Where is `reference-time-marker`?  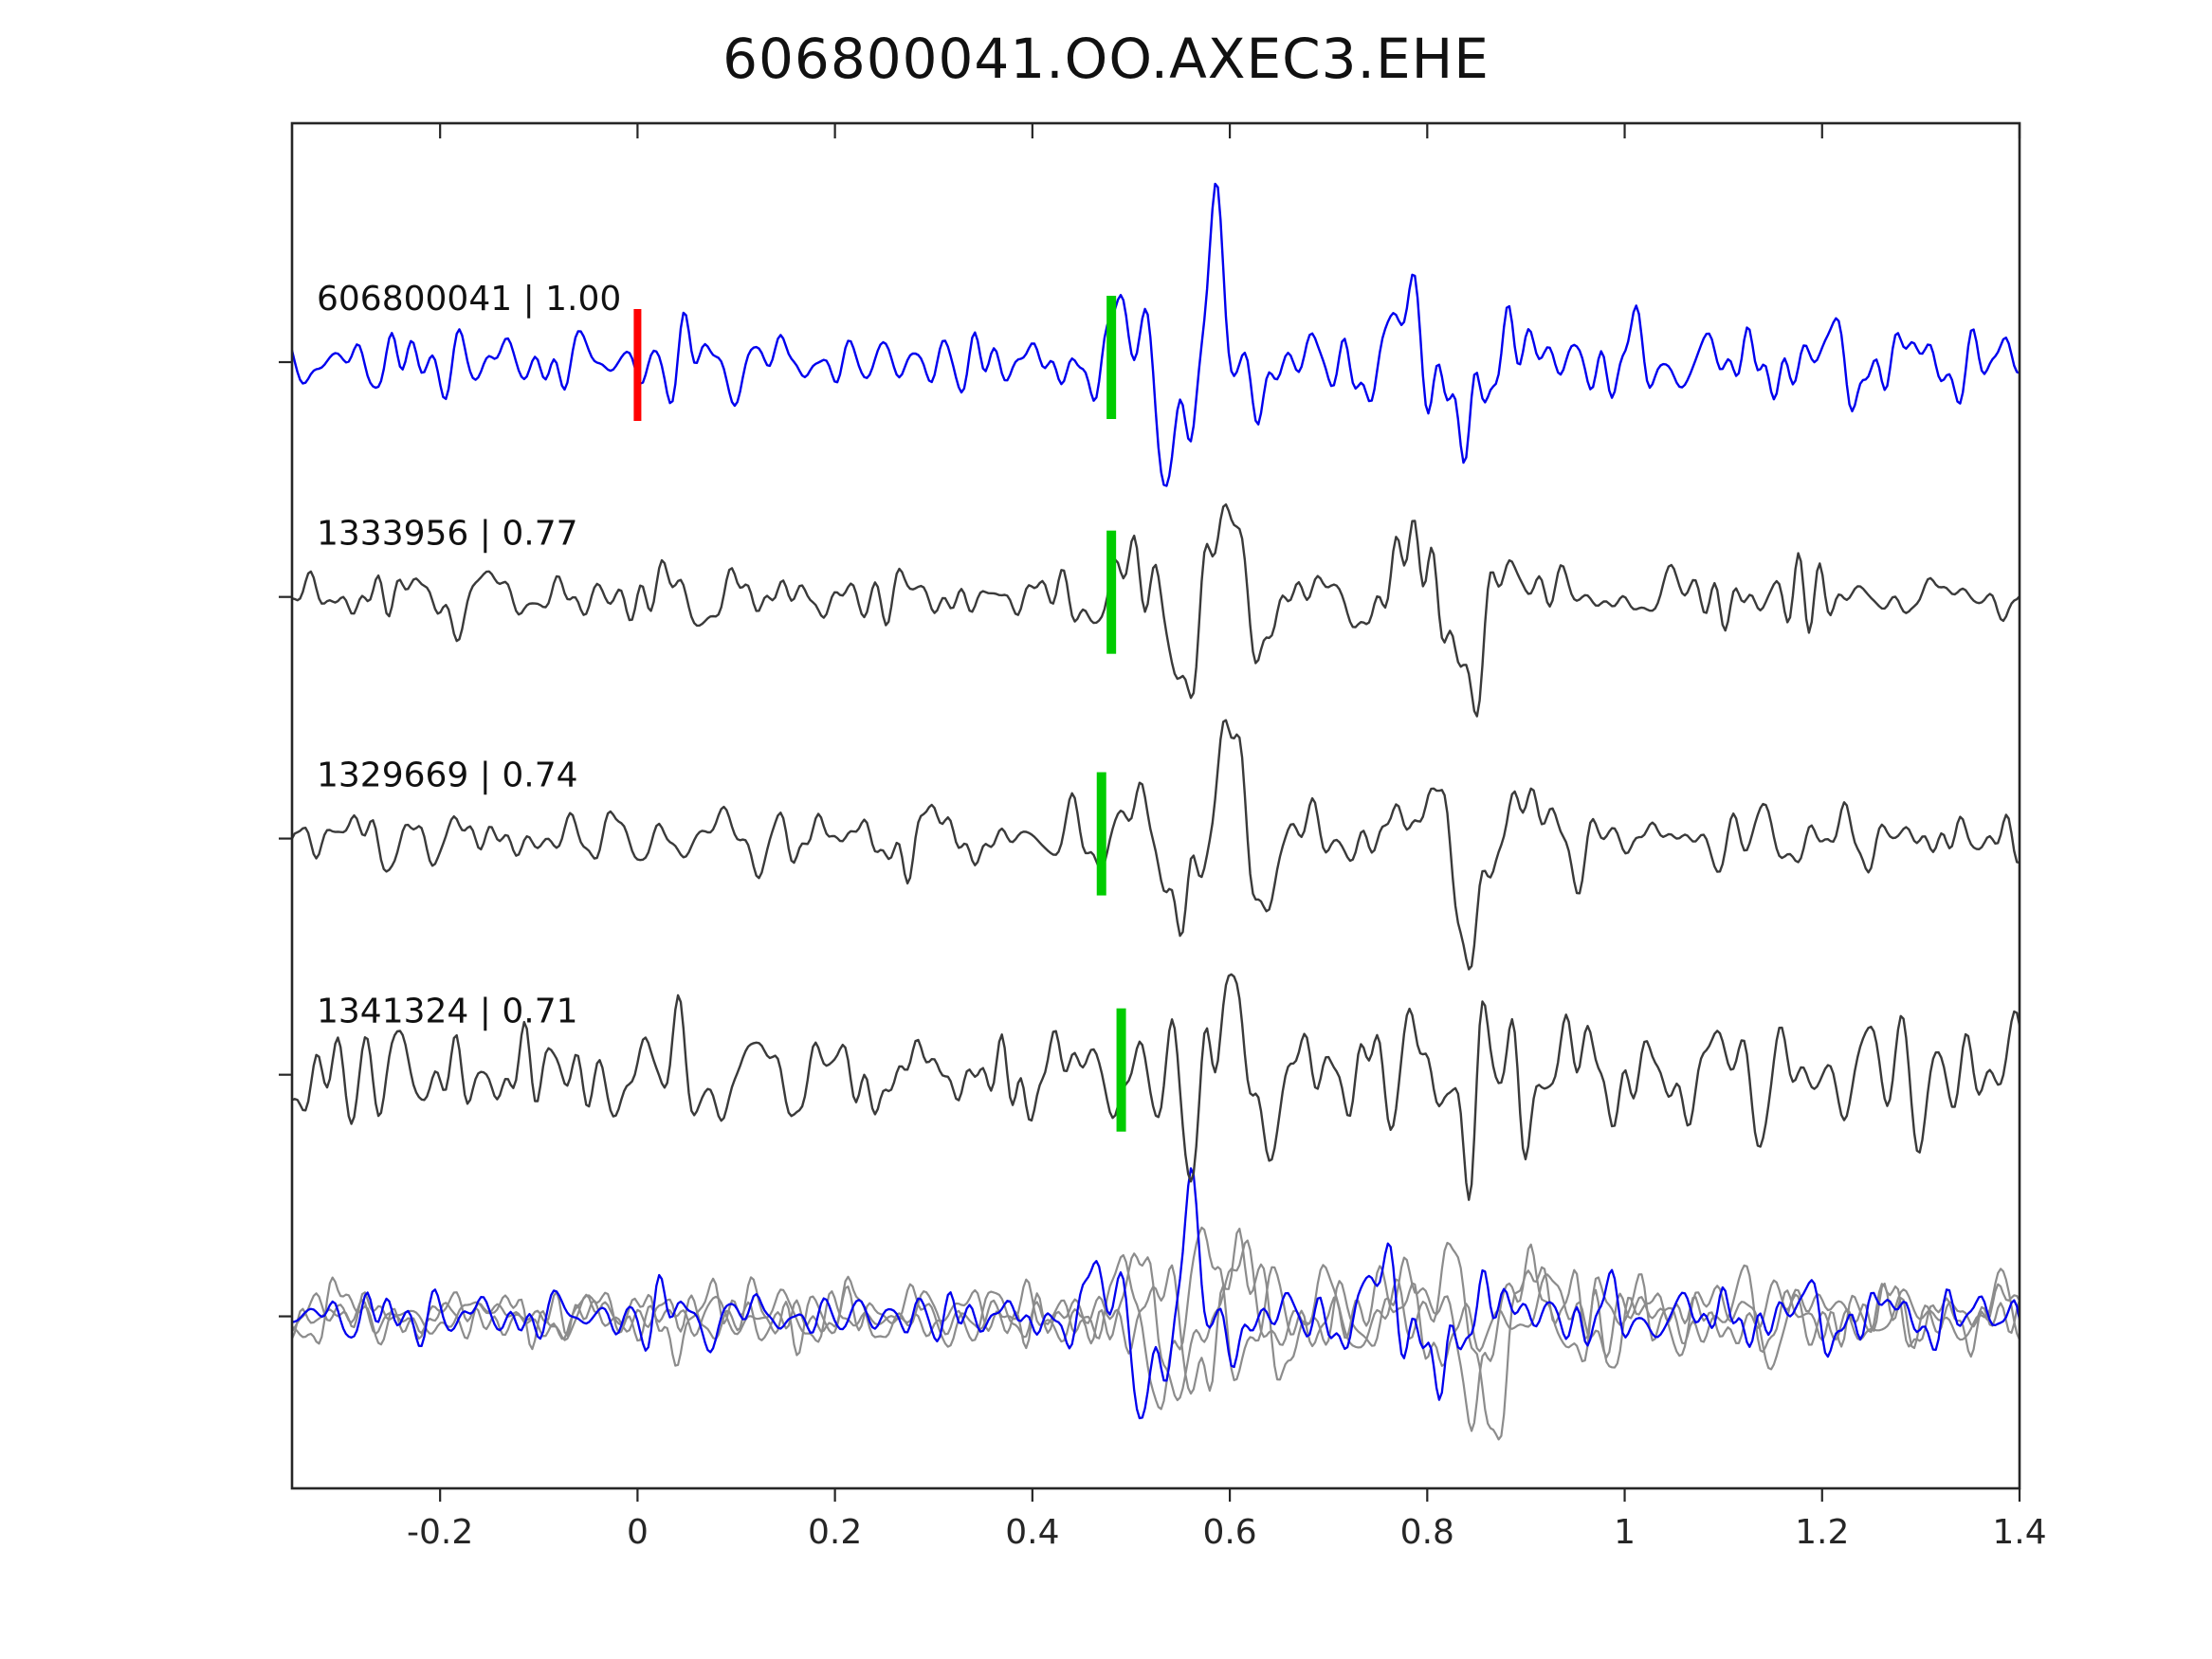 reference-time-marker is located at coordinates (637, 365).